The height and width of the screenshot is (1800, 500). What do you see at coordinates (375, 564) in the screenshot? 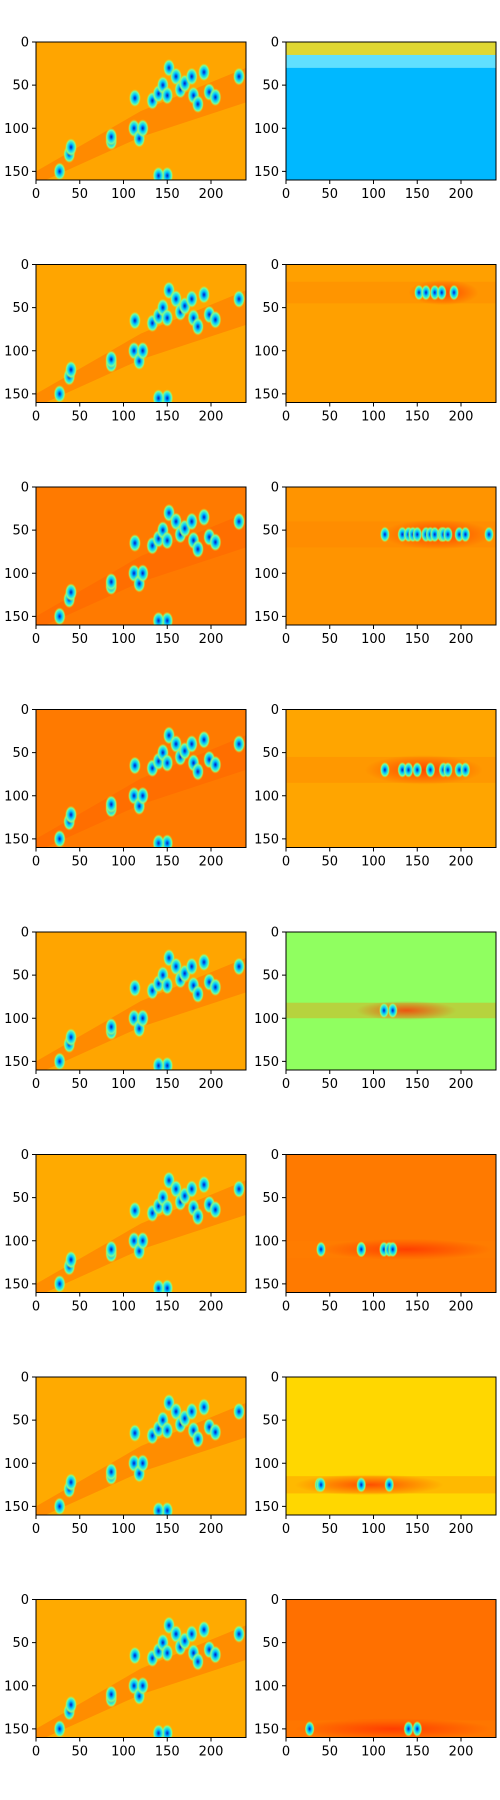
I see `heatmap-panel-3-right: 0 50 100 150 200 0 50 100 150` at bounding box center [375, 564].